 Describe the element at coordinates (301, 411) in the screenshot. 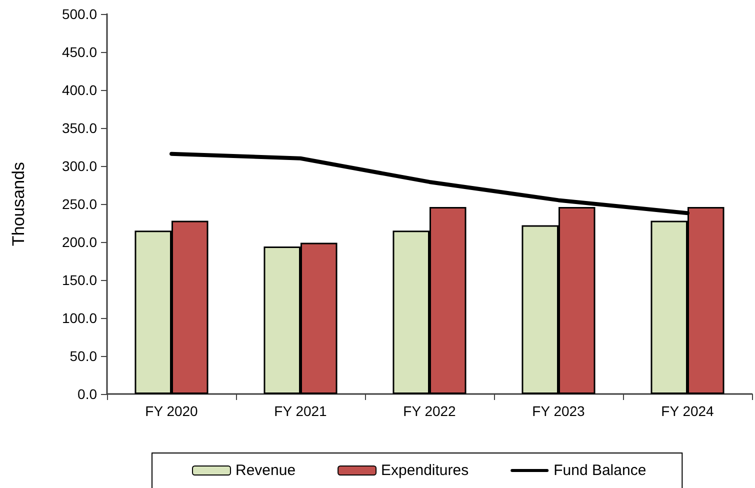

I see `x-tick-label: FY 2021` at that location.